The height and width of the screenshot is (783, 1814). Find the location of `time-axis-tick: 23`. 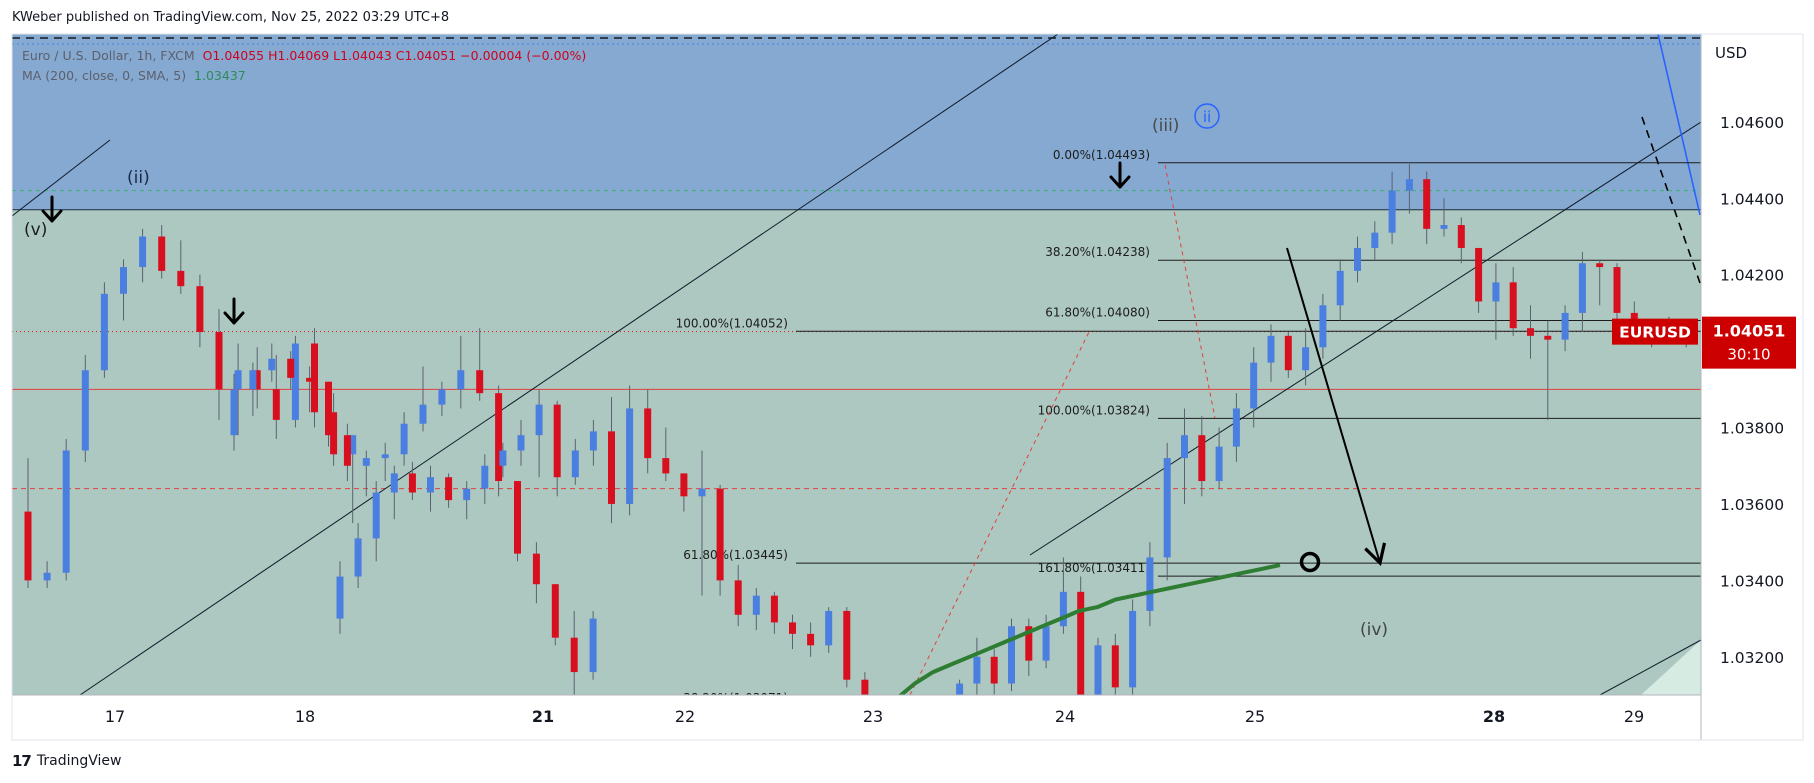

time-axis-tick: 23 is located at coordinates (873, 716).